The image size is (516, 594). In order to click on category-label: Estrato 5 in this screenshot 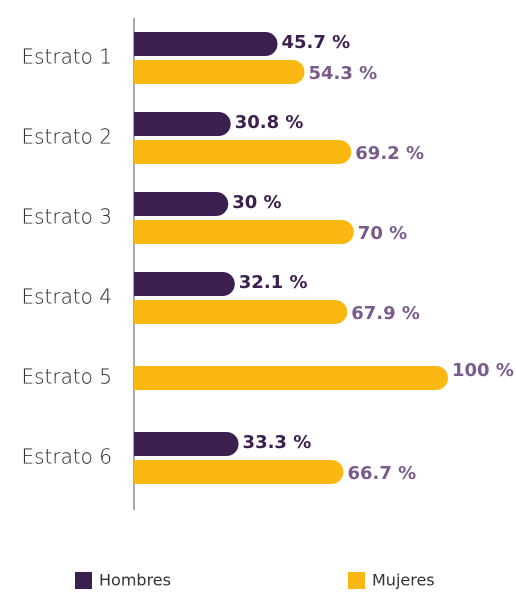, I will do `click(66, 377)`.